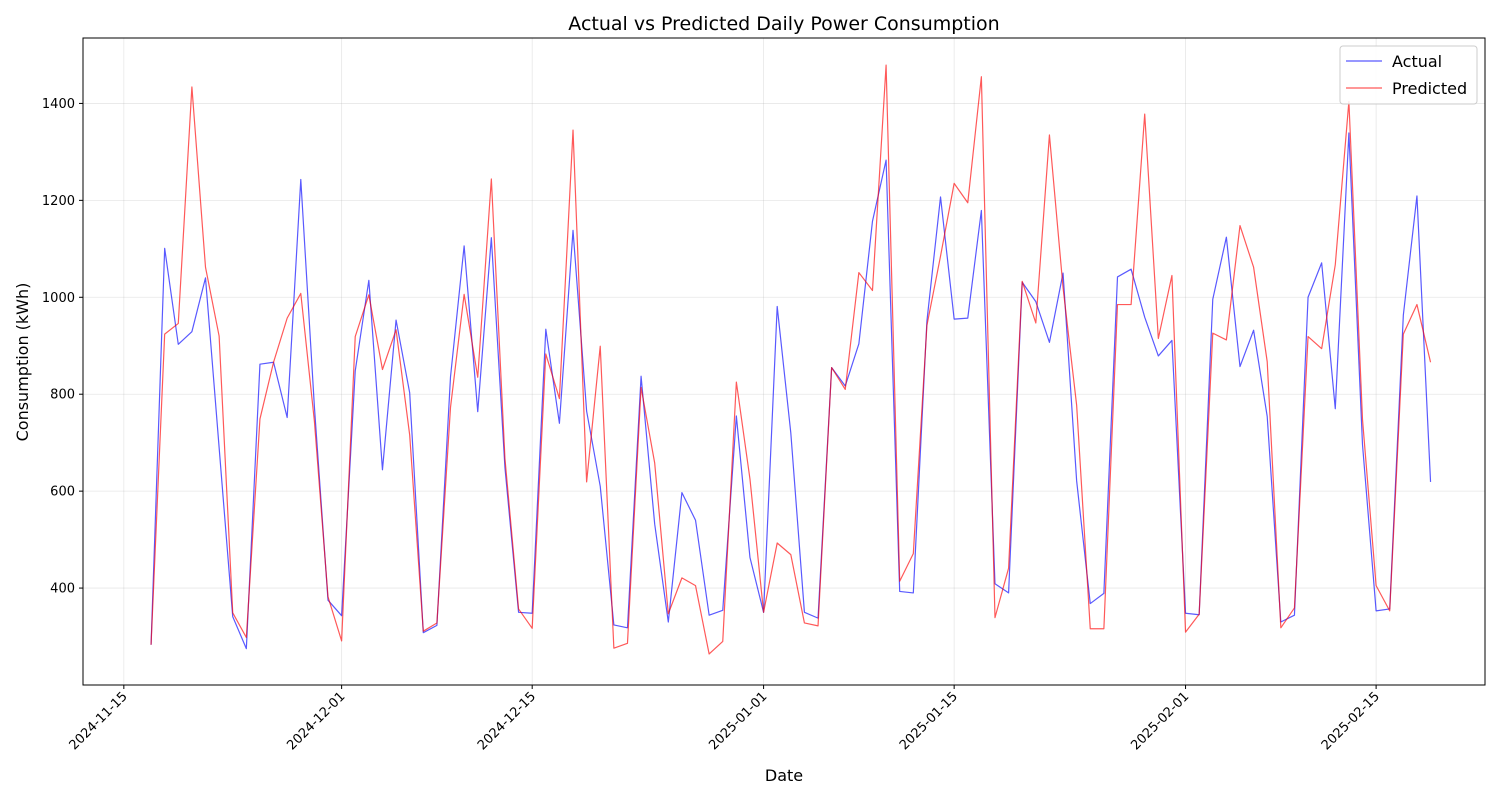 The width and height of the screenshot is (1500, 800). Describe the element at coordinates (1408, 75) in the screenshot. I see `legend: Actual Predicted` at that location.